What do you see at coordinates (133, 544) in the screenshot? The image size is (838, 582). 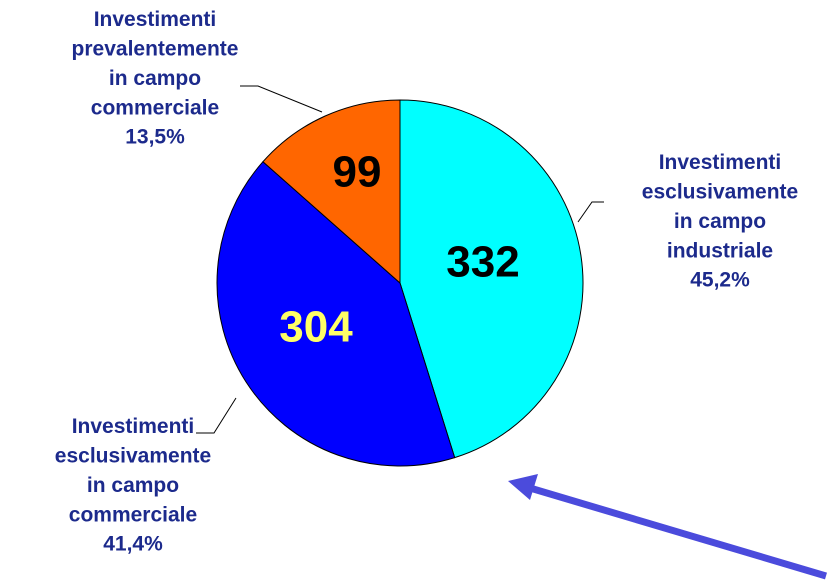 I see `percent-label: 41,4%` at bounding box center [133, 544].